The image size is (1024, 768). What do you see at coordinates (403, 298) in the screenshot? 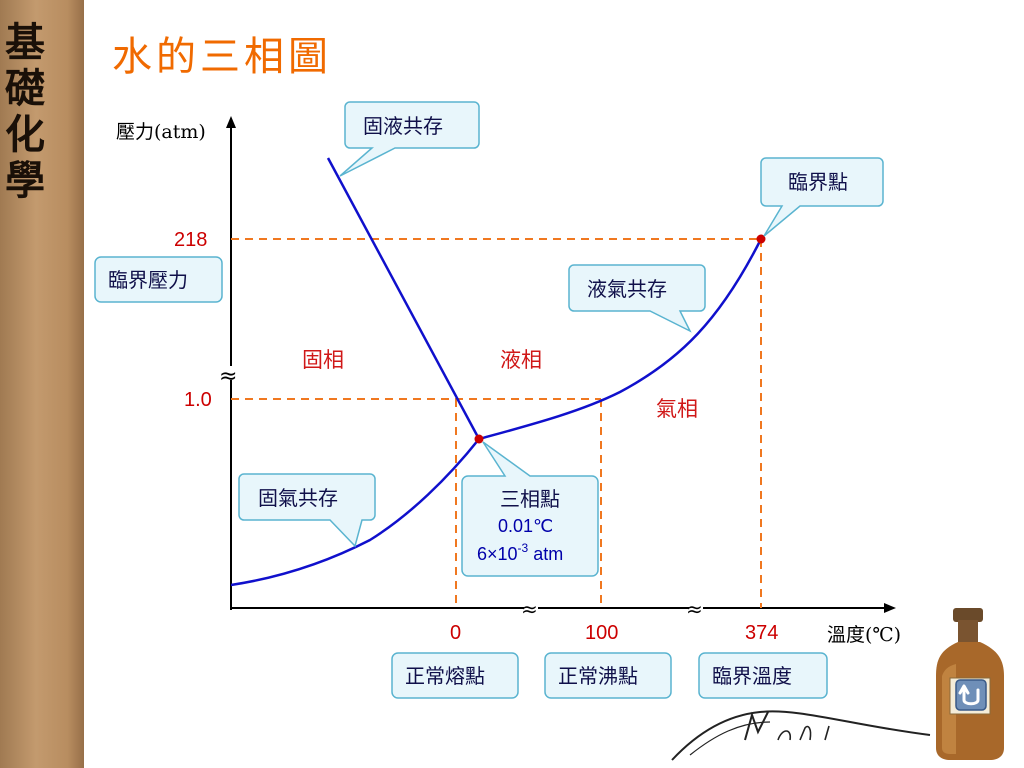
I see `fusion-curve` at bounding box center [403, 298].